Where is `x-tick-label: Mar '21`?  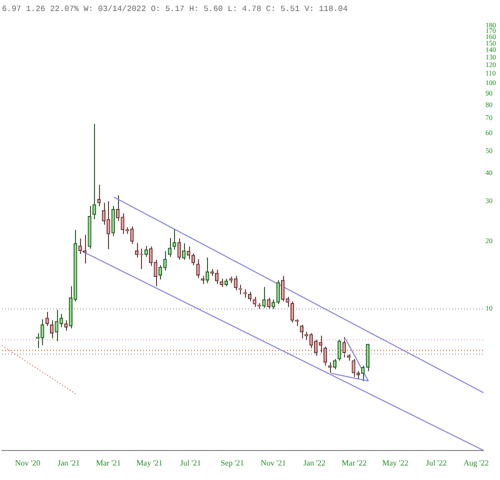
x-tick-label: Mar '21 is located at coordinates (108, 463).